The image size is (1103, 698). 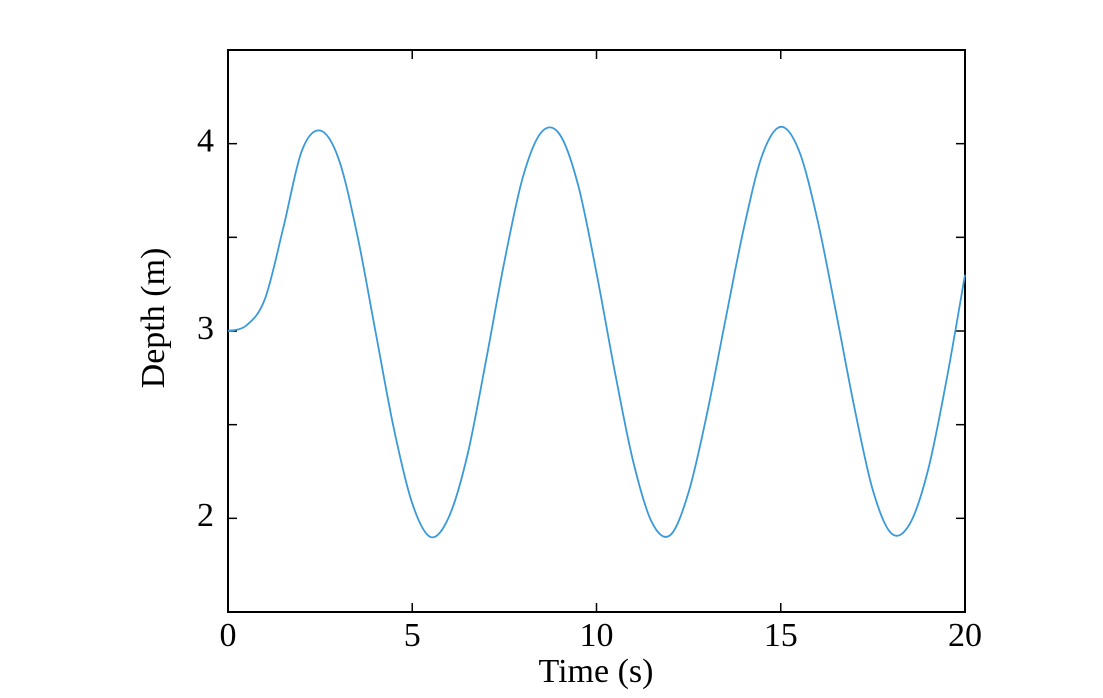 What do you see at coordinates (597, 635) in the screenshot?
I see `x-tick-label: 10` at bounding box center [597, 635].